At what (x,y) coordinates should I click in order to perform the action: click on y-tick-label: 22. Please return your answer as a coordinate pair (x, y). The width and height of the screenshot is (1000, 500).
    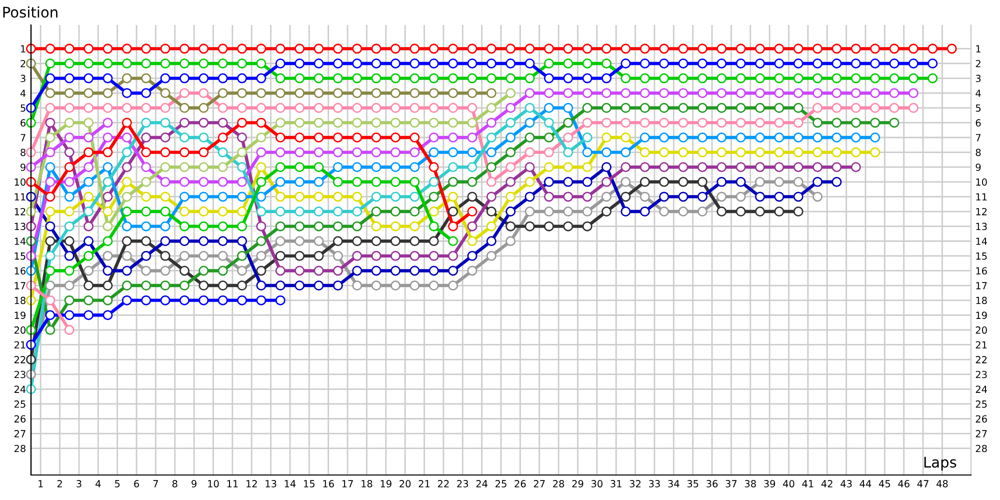
    Looking at the image, I should click on (20, 360).